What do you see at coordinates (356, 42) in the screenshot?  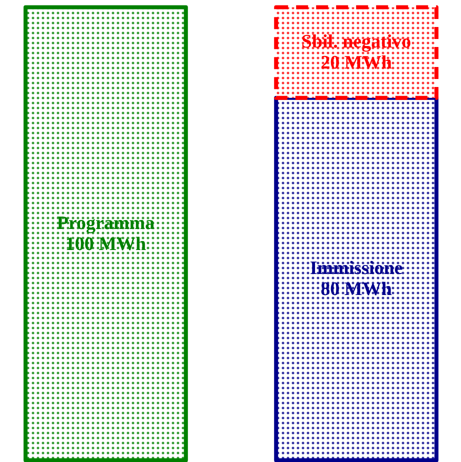 I see `series-label: Sbil. negativo` at bounding box center [356, 42].